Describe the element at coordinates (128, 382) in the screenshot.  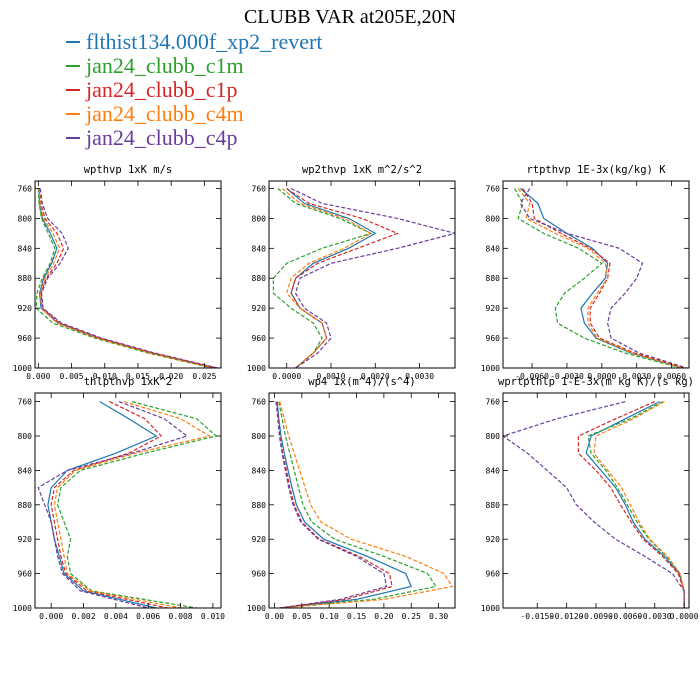
I see `chart-title: thlpthvp 1xK^2` at that location.